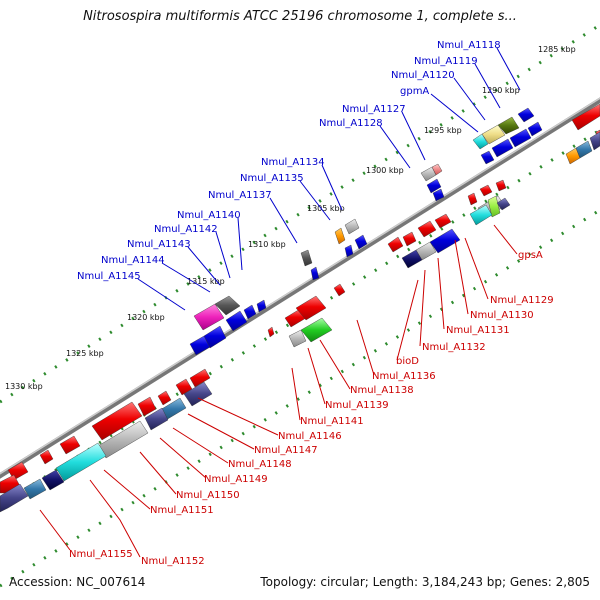  What do you see at coordinates (501, 90) in the screenshot?
I see `scale-label-1290: 1290 kbp` at bounding box center [501, 90].